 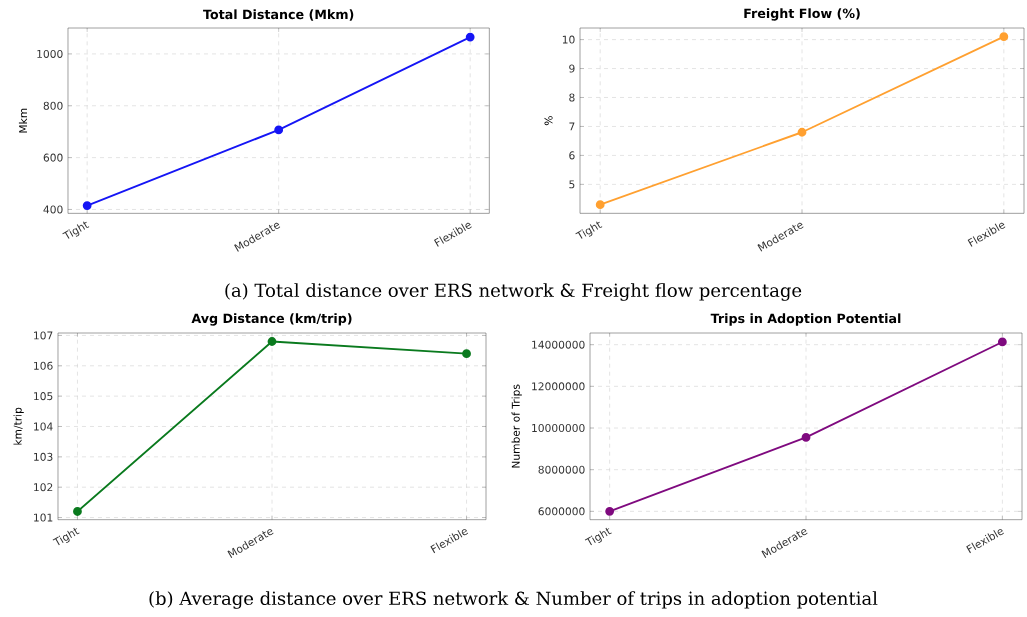 What do you see at coordinates (572, 126) in the screenshot?
I see `y-tick-label: 7` at bounding box center [572, 126].